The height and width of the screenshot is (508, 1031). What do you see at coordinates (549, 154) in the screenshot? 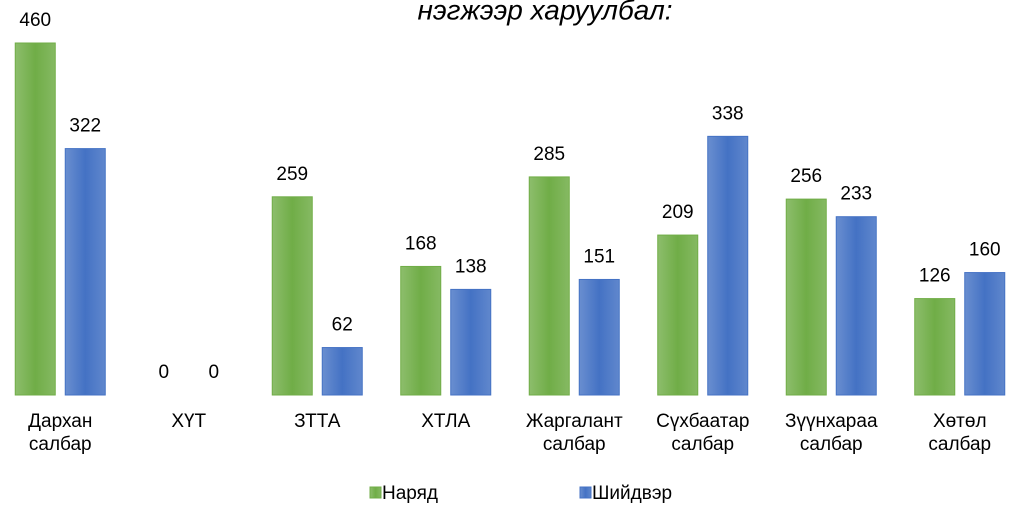
I see `data-label: 285` at bounding box center [549, 154].